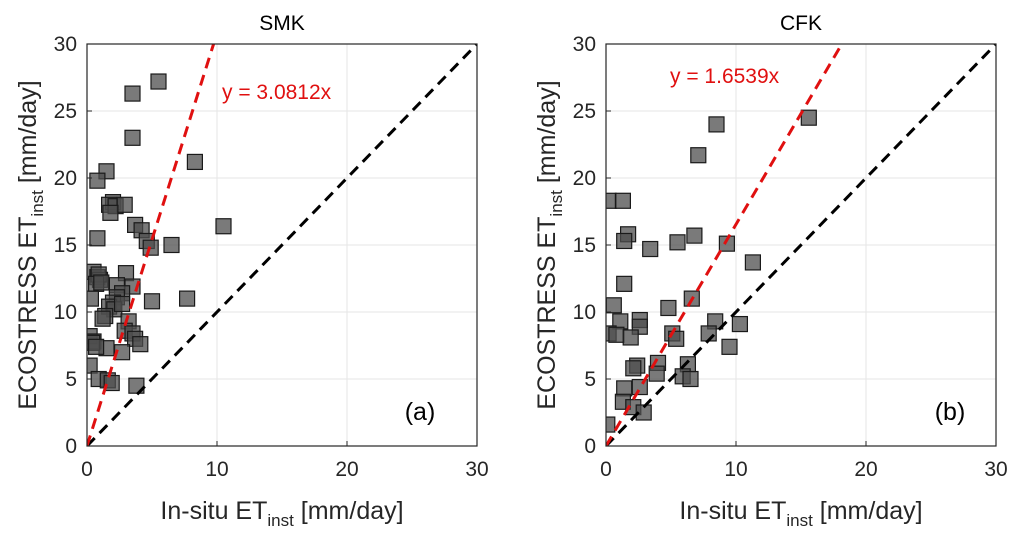  Describe the element at coordinates (801, 23) in the screenshot. I see `chart-title: CFK` at that location.